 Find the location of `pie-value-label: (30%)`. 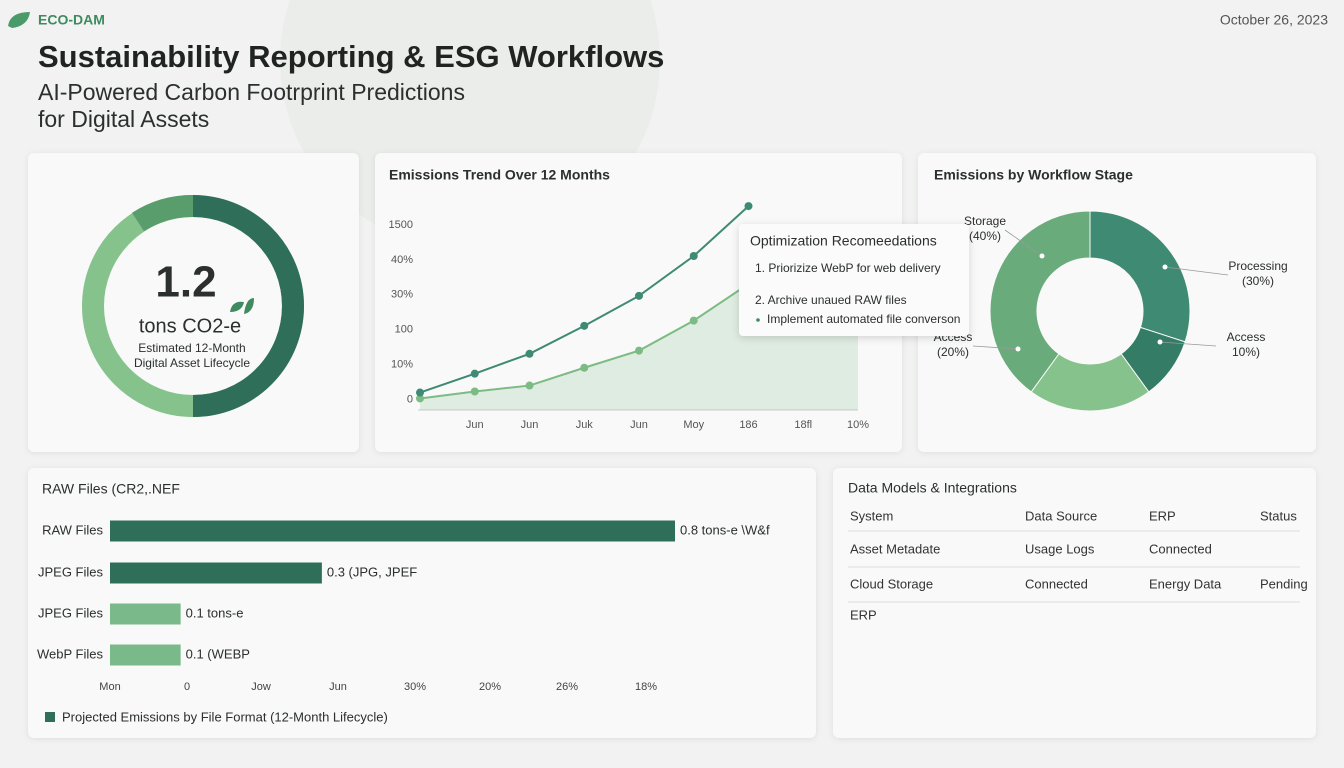

pie-value-label: (30%) is located at coordinates (1258, 281).